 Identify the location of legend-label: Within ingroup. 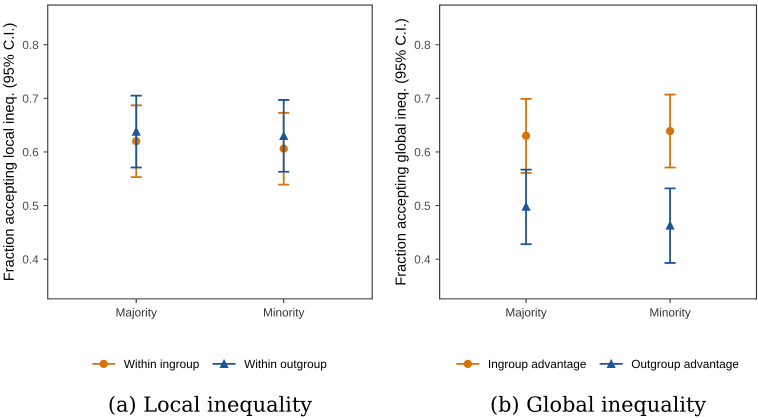
(161, 364).